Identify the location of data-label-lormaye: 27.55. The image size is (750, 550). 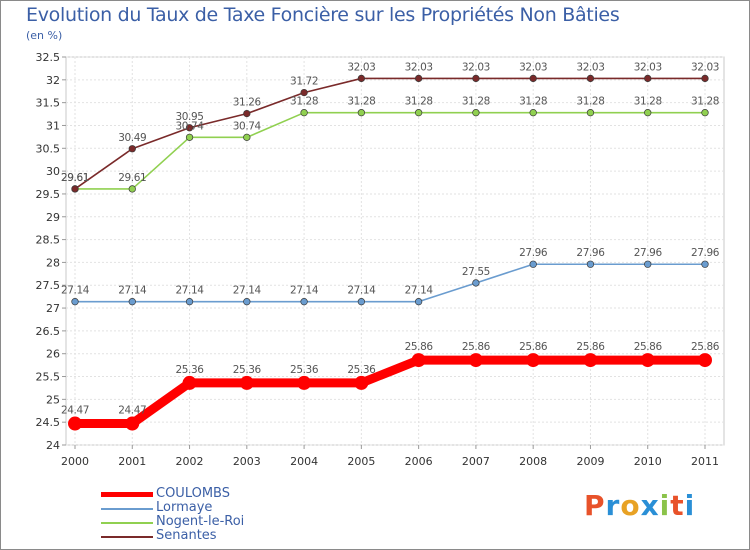
(476, 272).